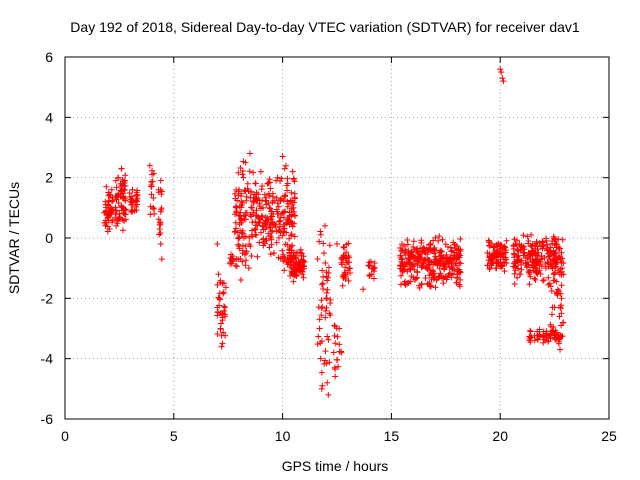 This screenshot has width=640, height=480. What do you see at coordinates (49, 238) in the screenshot?
I see `y-tick-label: 0` at bounding box center [49, 238].